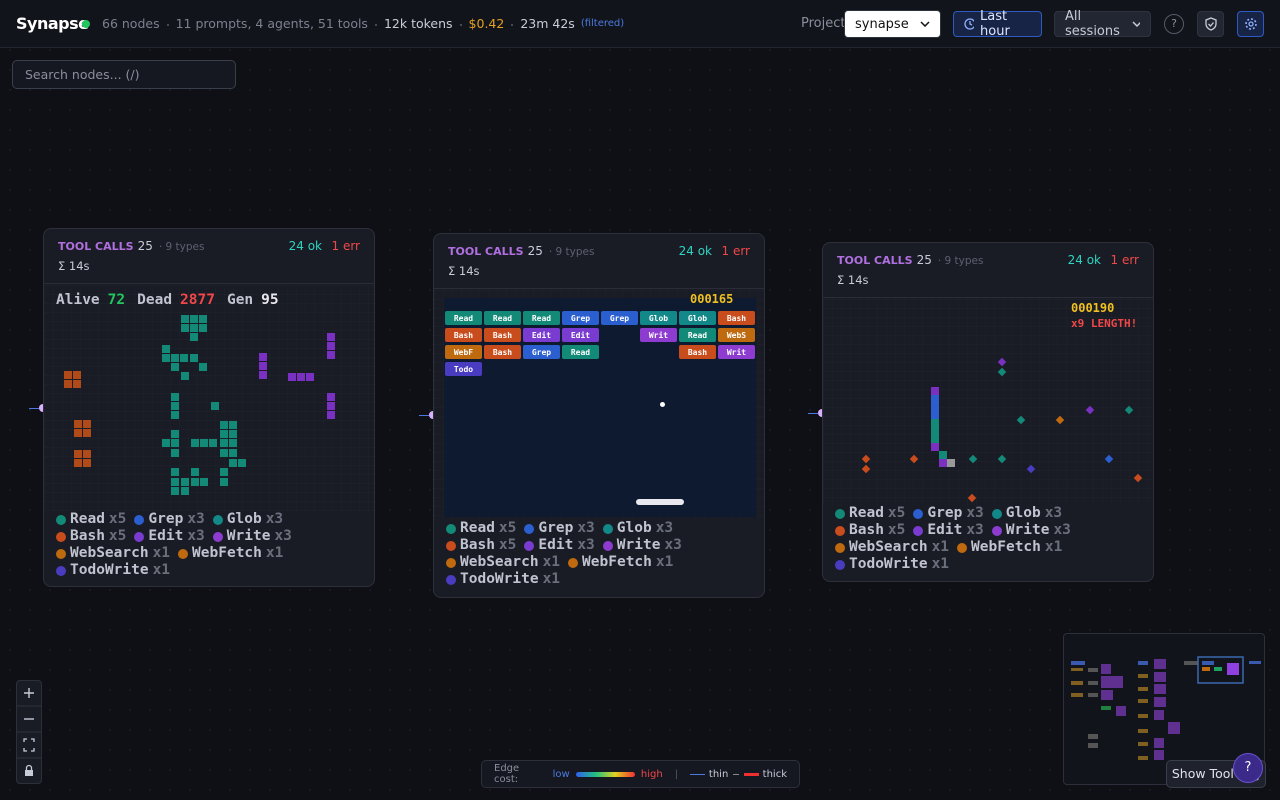  I want to click on gear-icon, so click(1251, 24).